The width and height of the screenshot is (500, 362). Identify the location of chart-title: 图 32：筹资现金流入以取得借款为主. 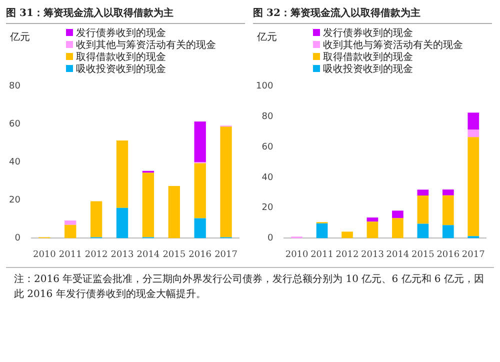
(372, 15).